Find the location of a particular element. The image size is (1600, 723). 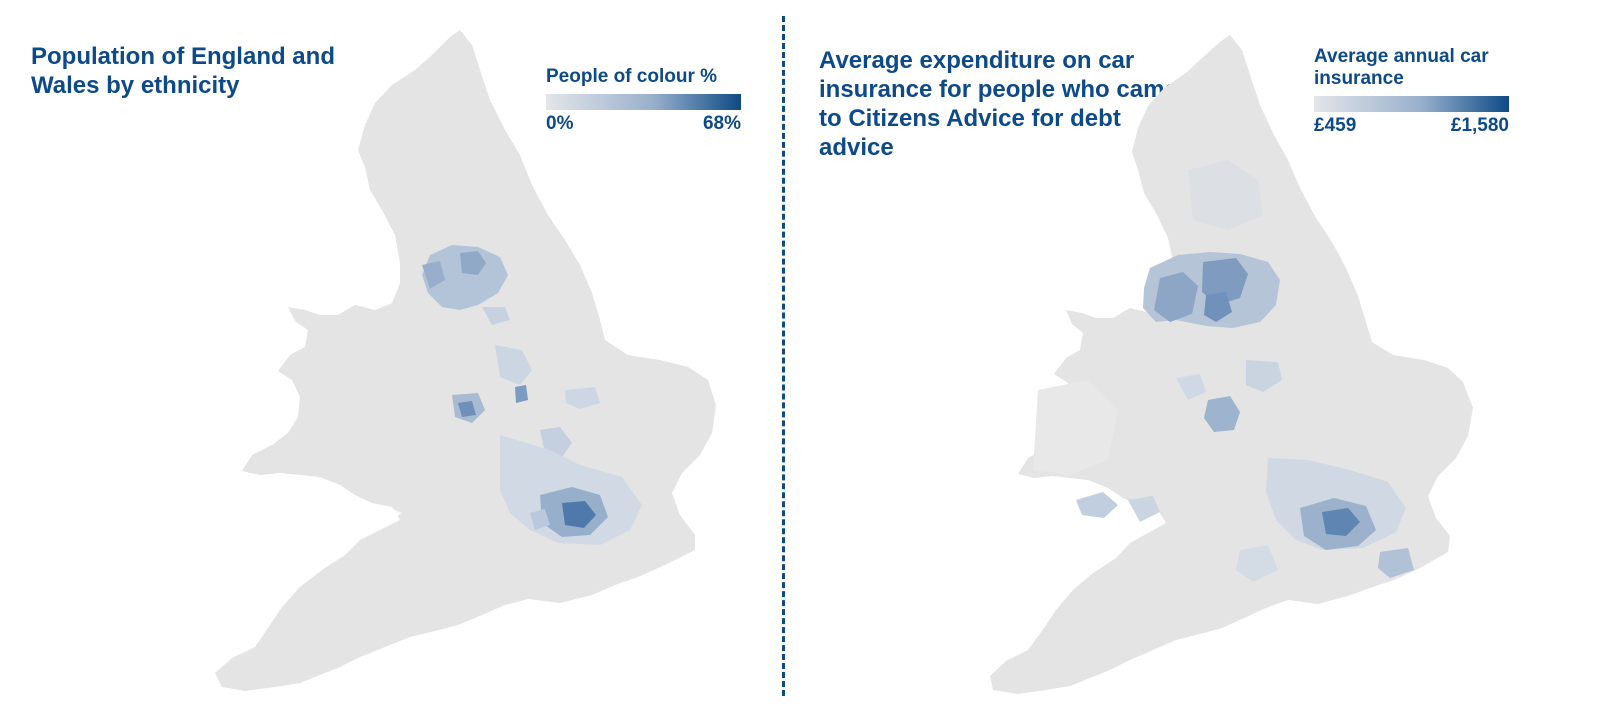

car-insurance-legend: Average annual car insurance £459 £1,580 is located at coordinates (1411, 91).